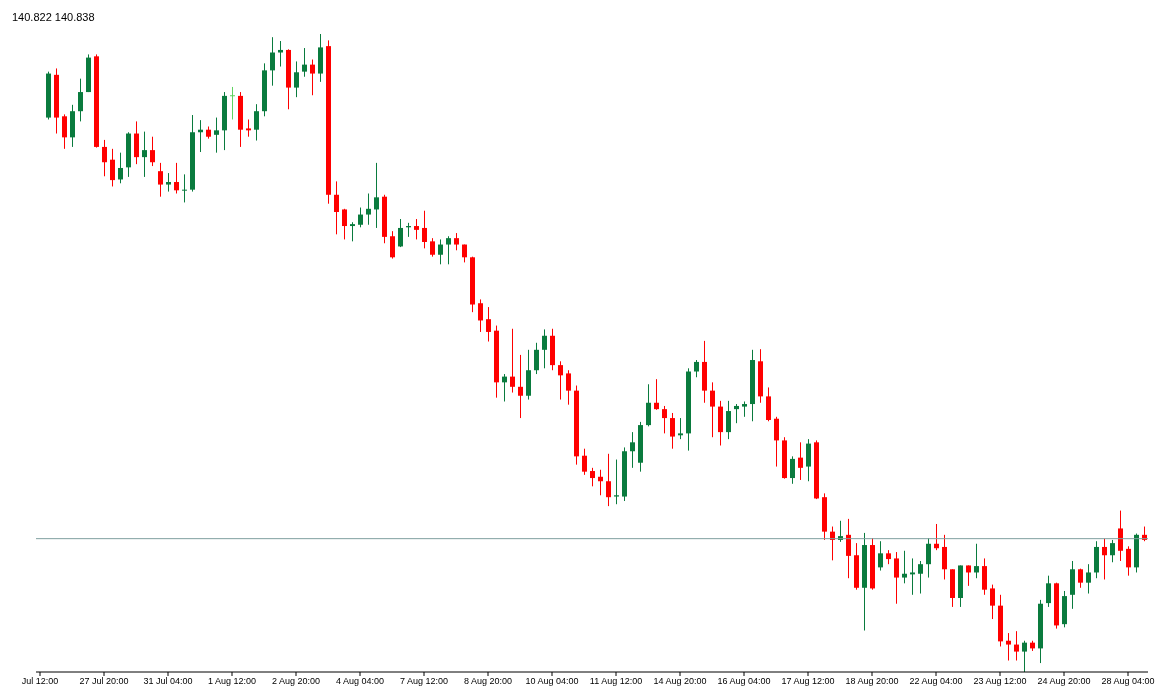 This screenshot has height=700, width=1170. What do you see at coordinates (744, 681) in the screenshot?
I see `x-tick-label: 16 Aug 04:00` at bounding box center [744, 681].